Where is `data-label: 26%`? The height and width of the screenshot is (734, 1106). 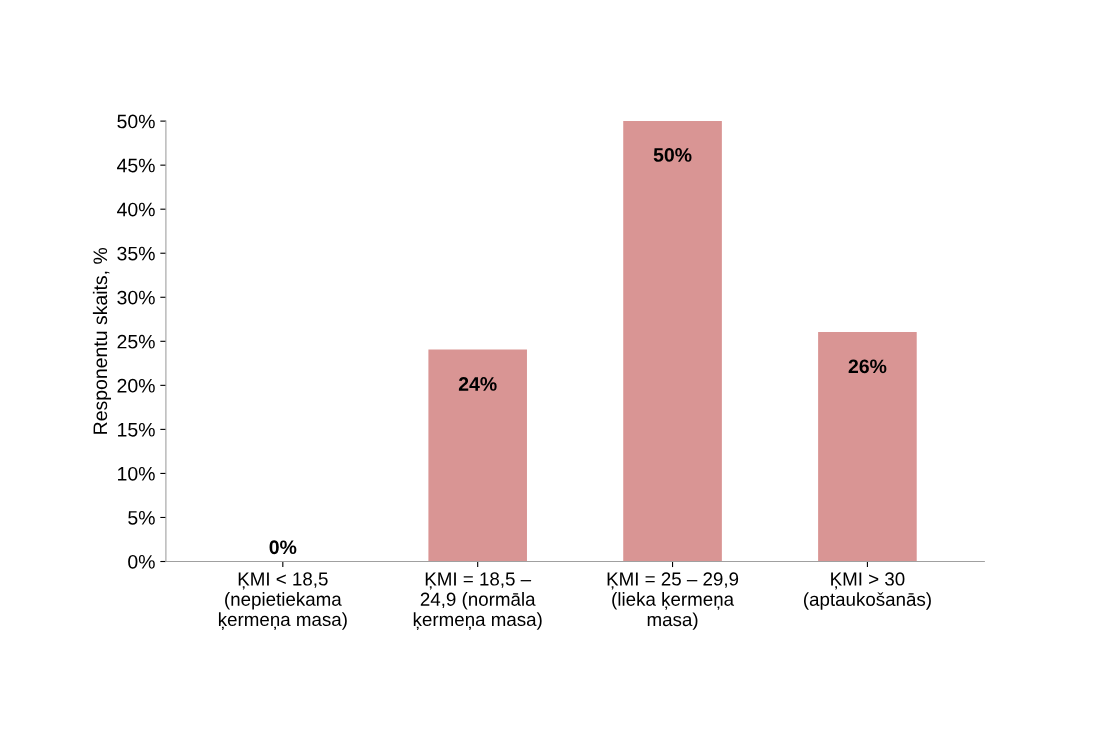 data-label: 26% is located at coordinates (867, 366).